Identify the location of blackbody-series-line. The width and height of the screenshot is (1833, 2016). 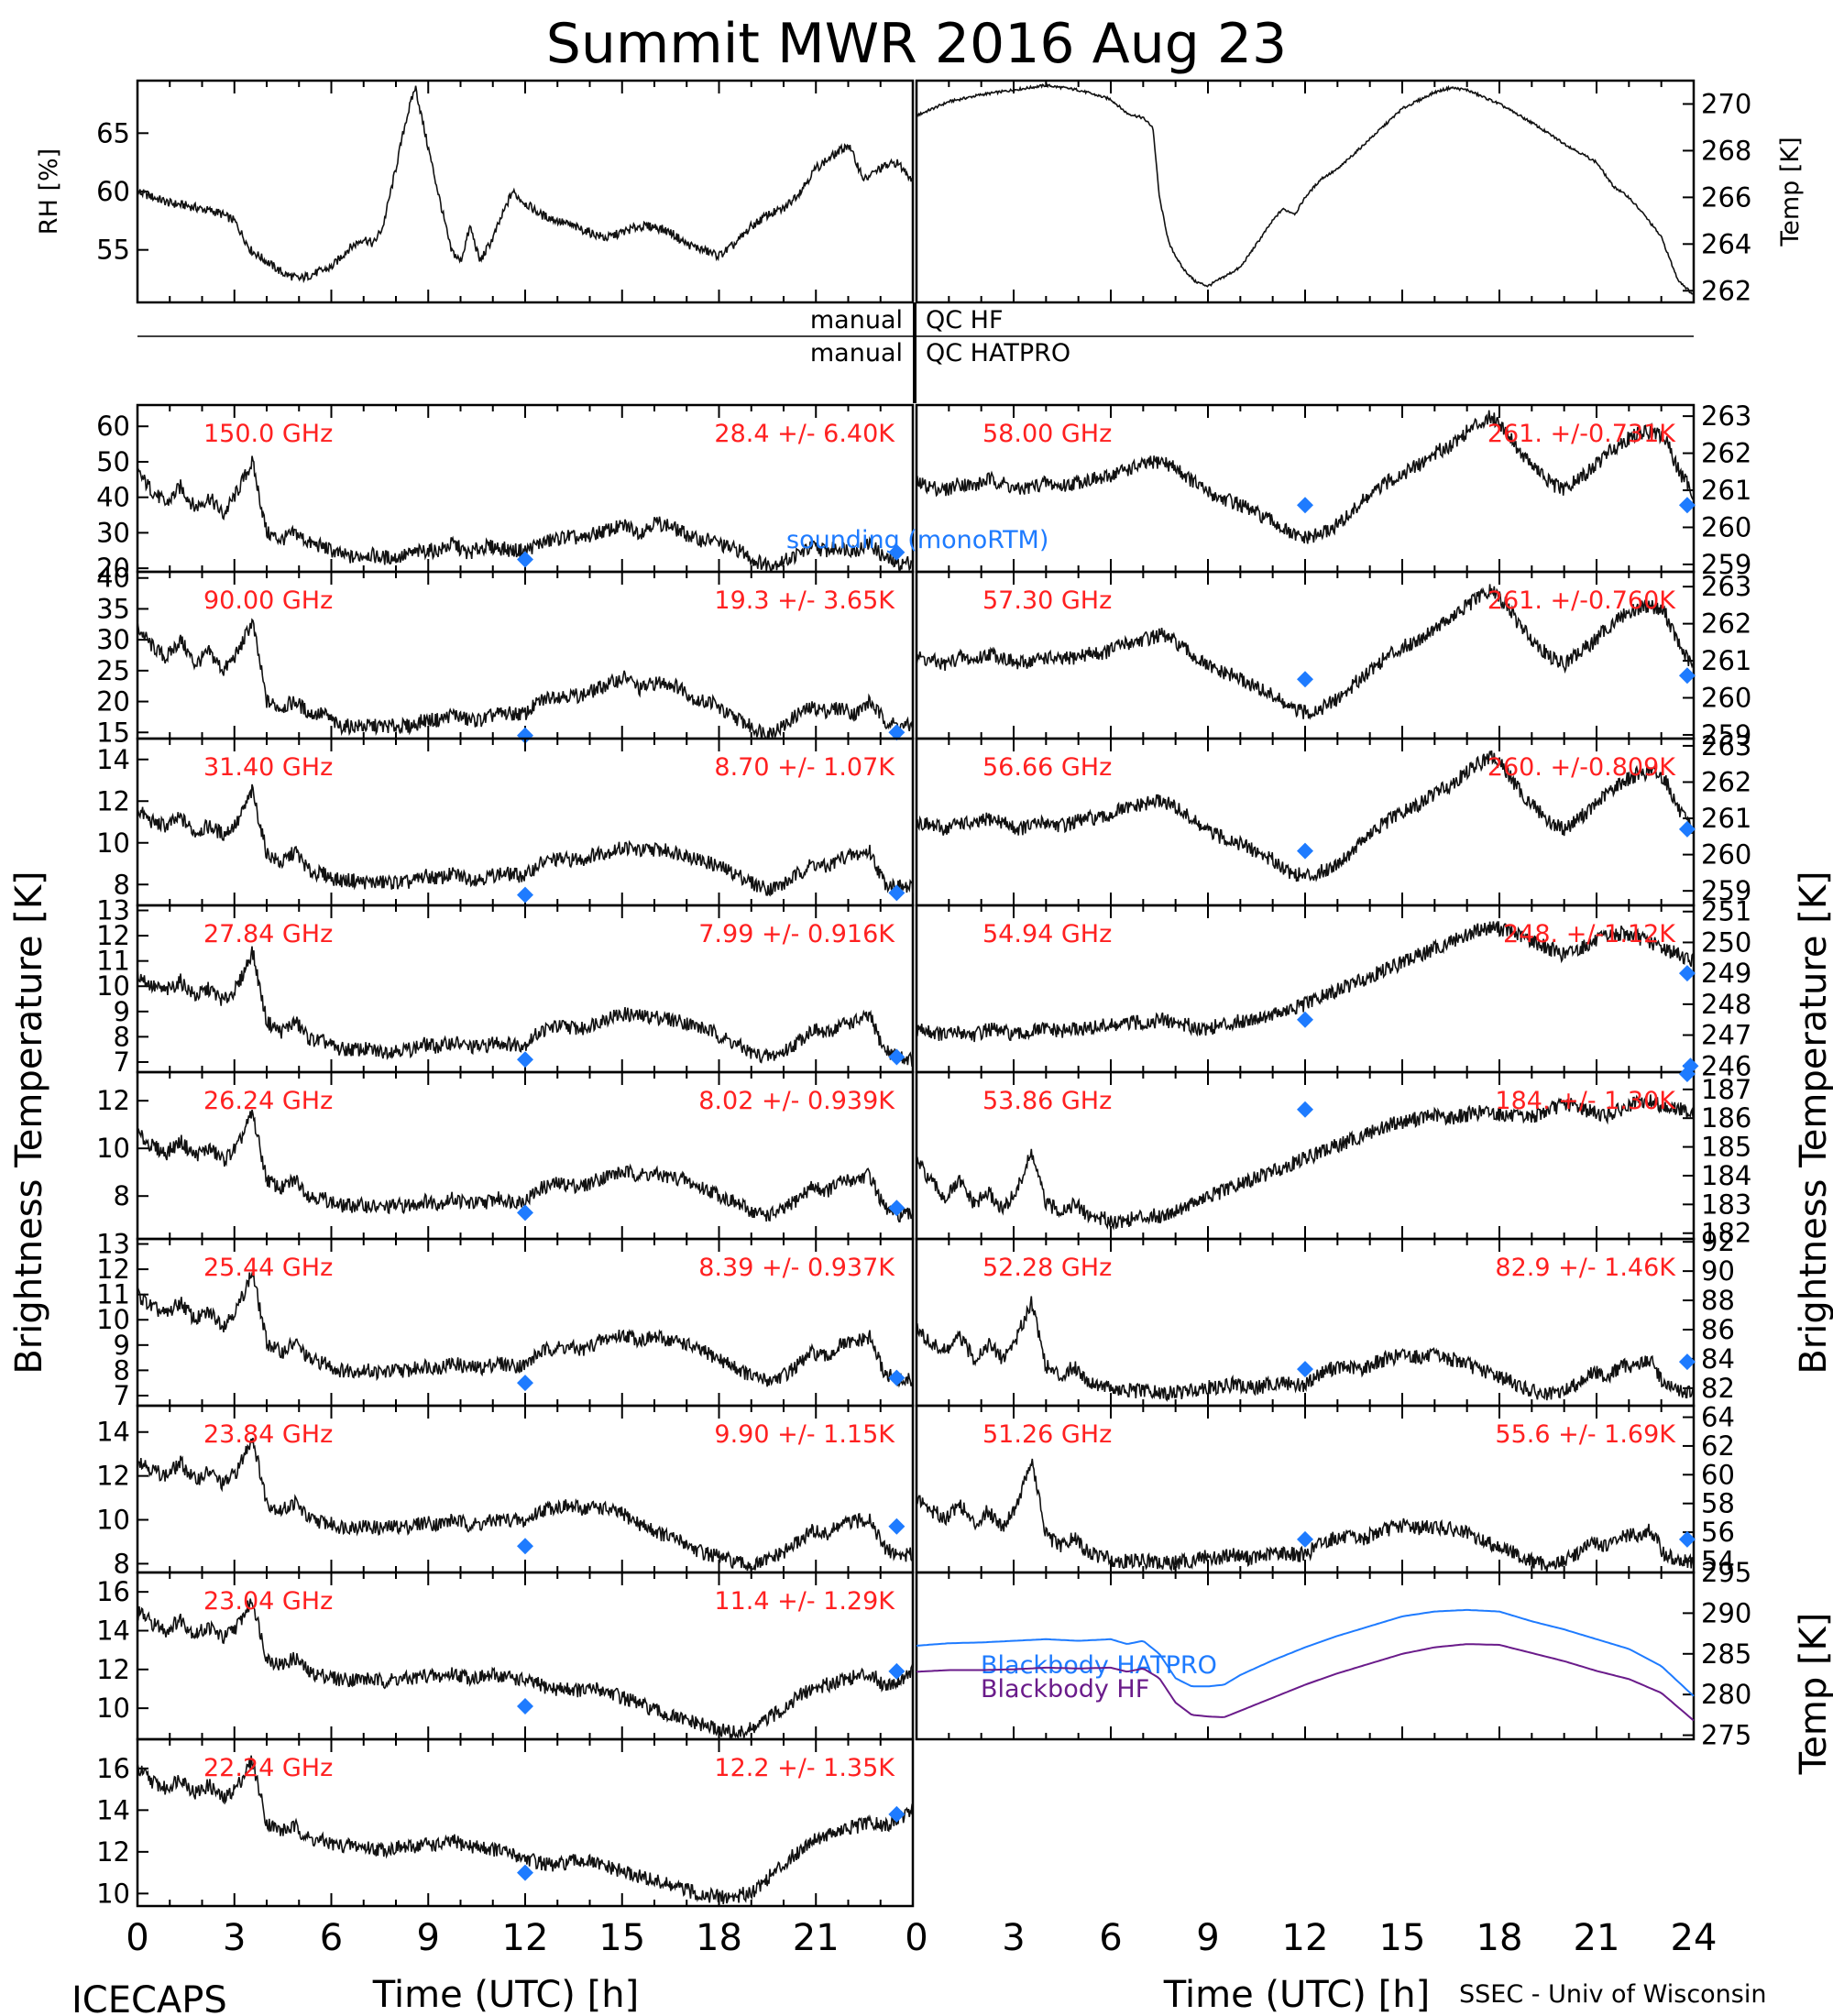
(1305, 1652).